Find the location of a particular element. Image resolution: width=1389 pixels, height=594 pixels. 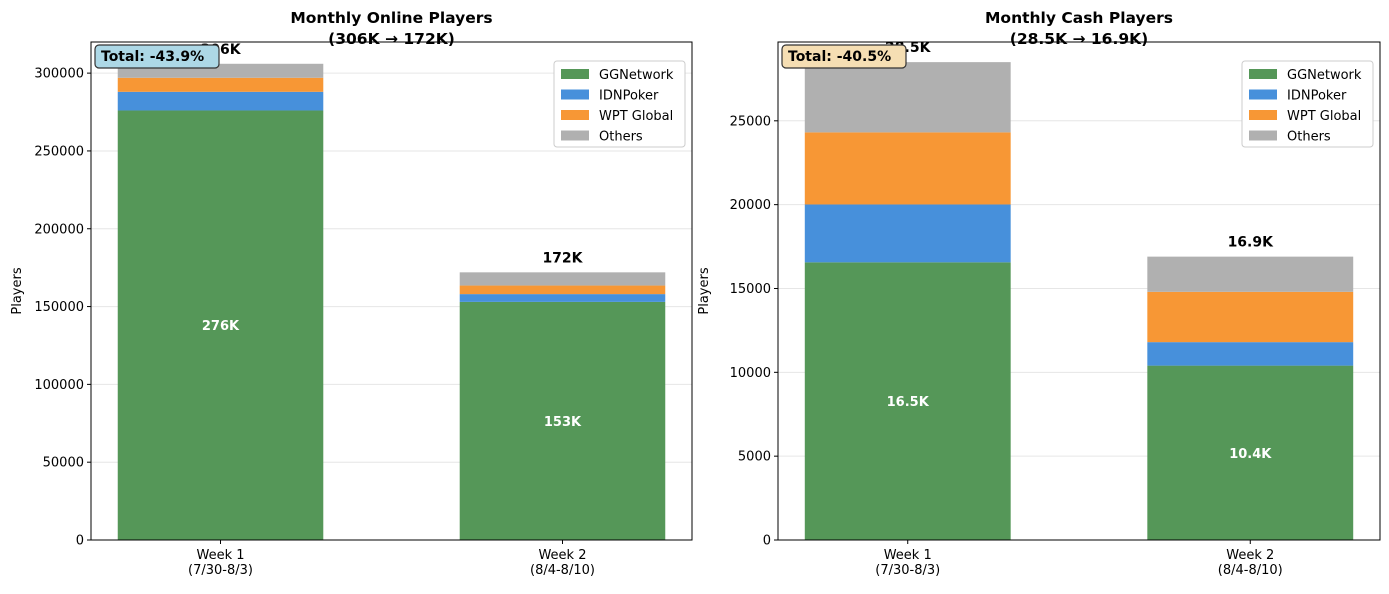

total-annotation: Total: -40.5% is located at coordinates (844, 56).